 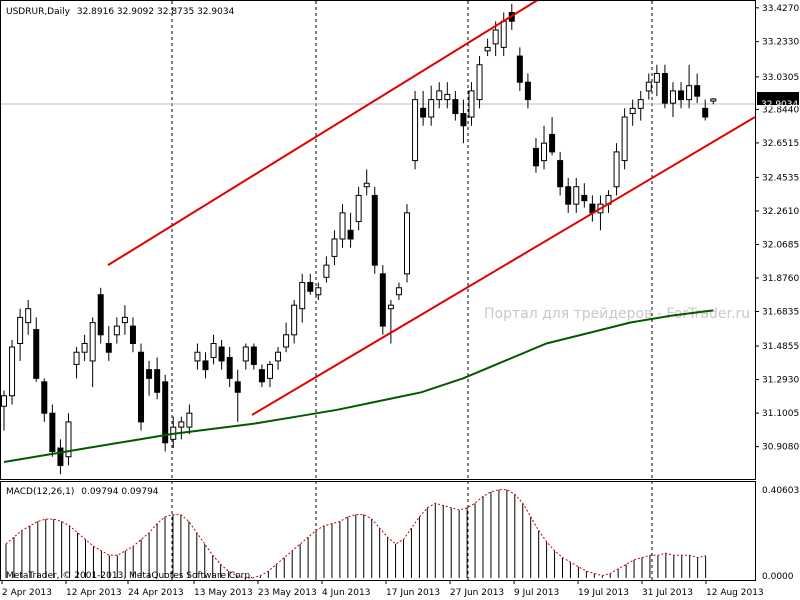 I want to click on ohlc-values: 32.8916 32.9092 32.8735 32.9034, so click(x=156, y=12).